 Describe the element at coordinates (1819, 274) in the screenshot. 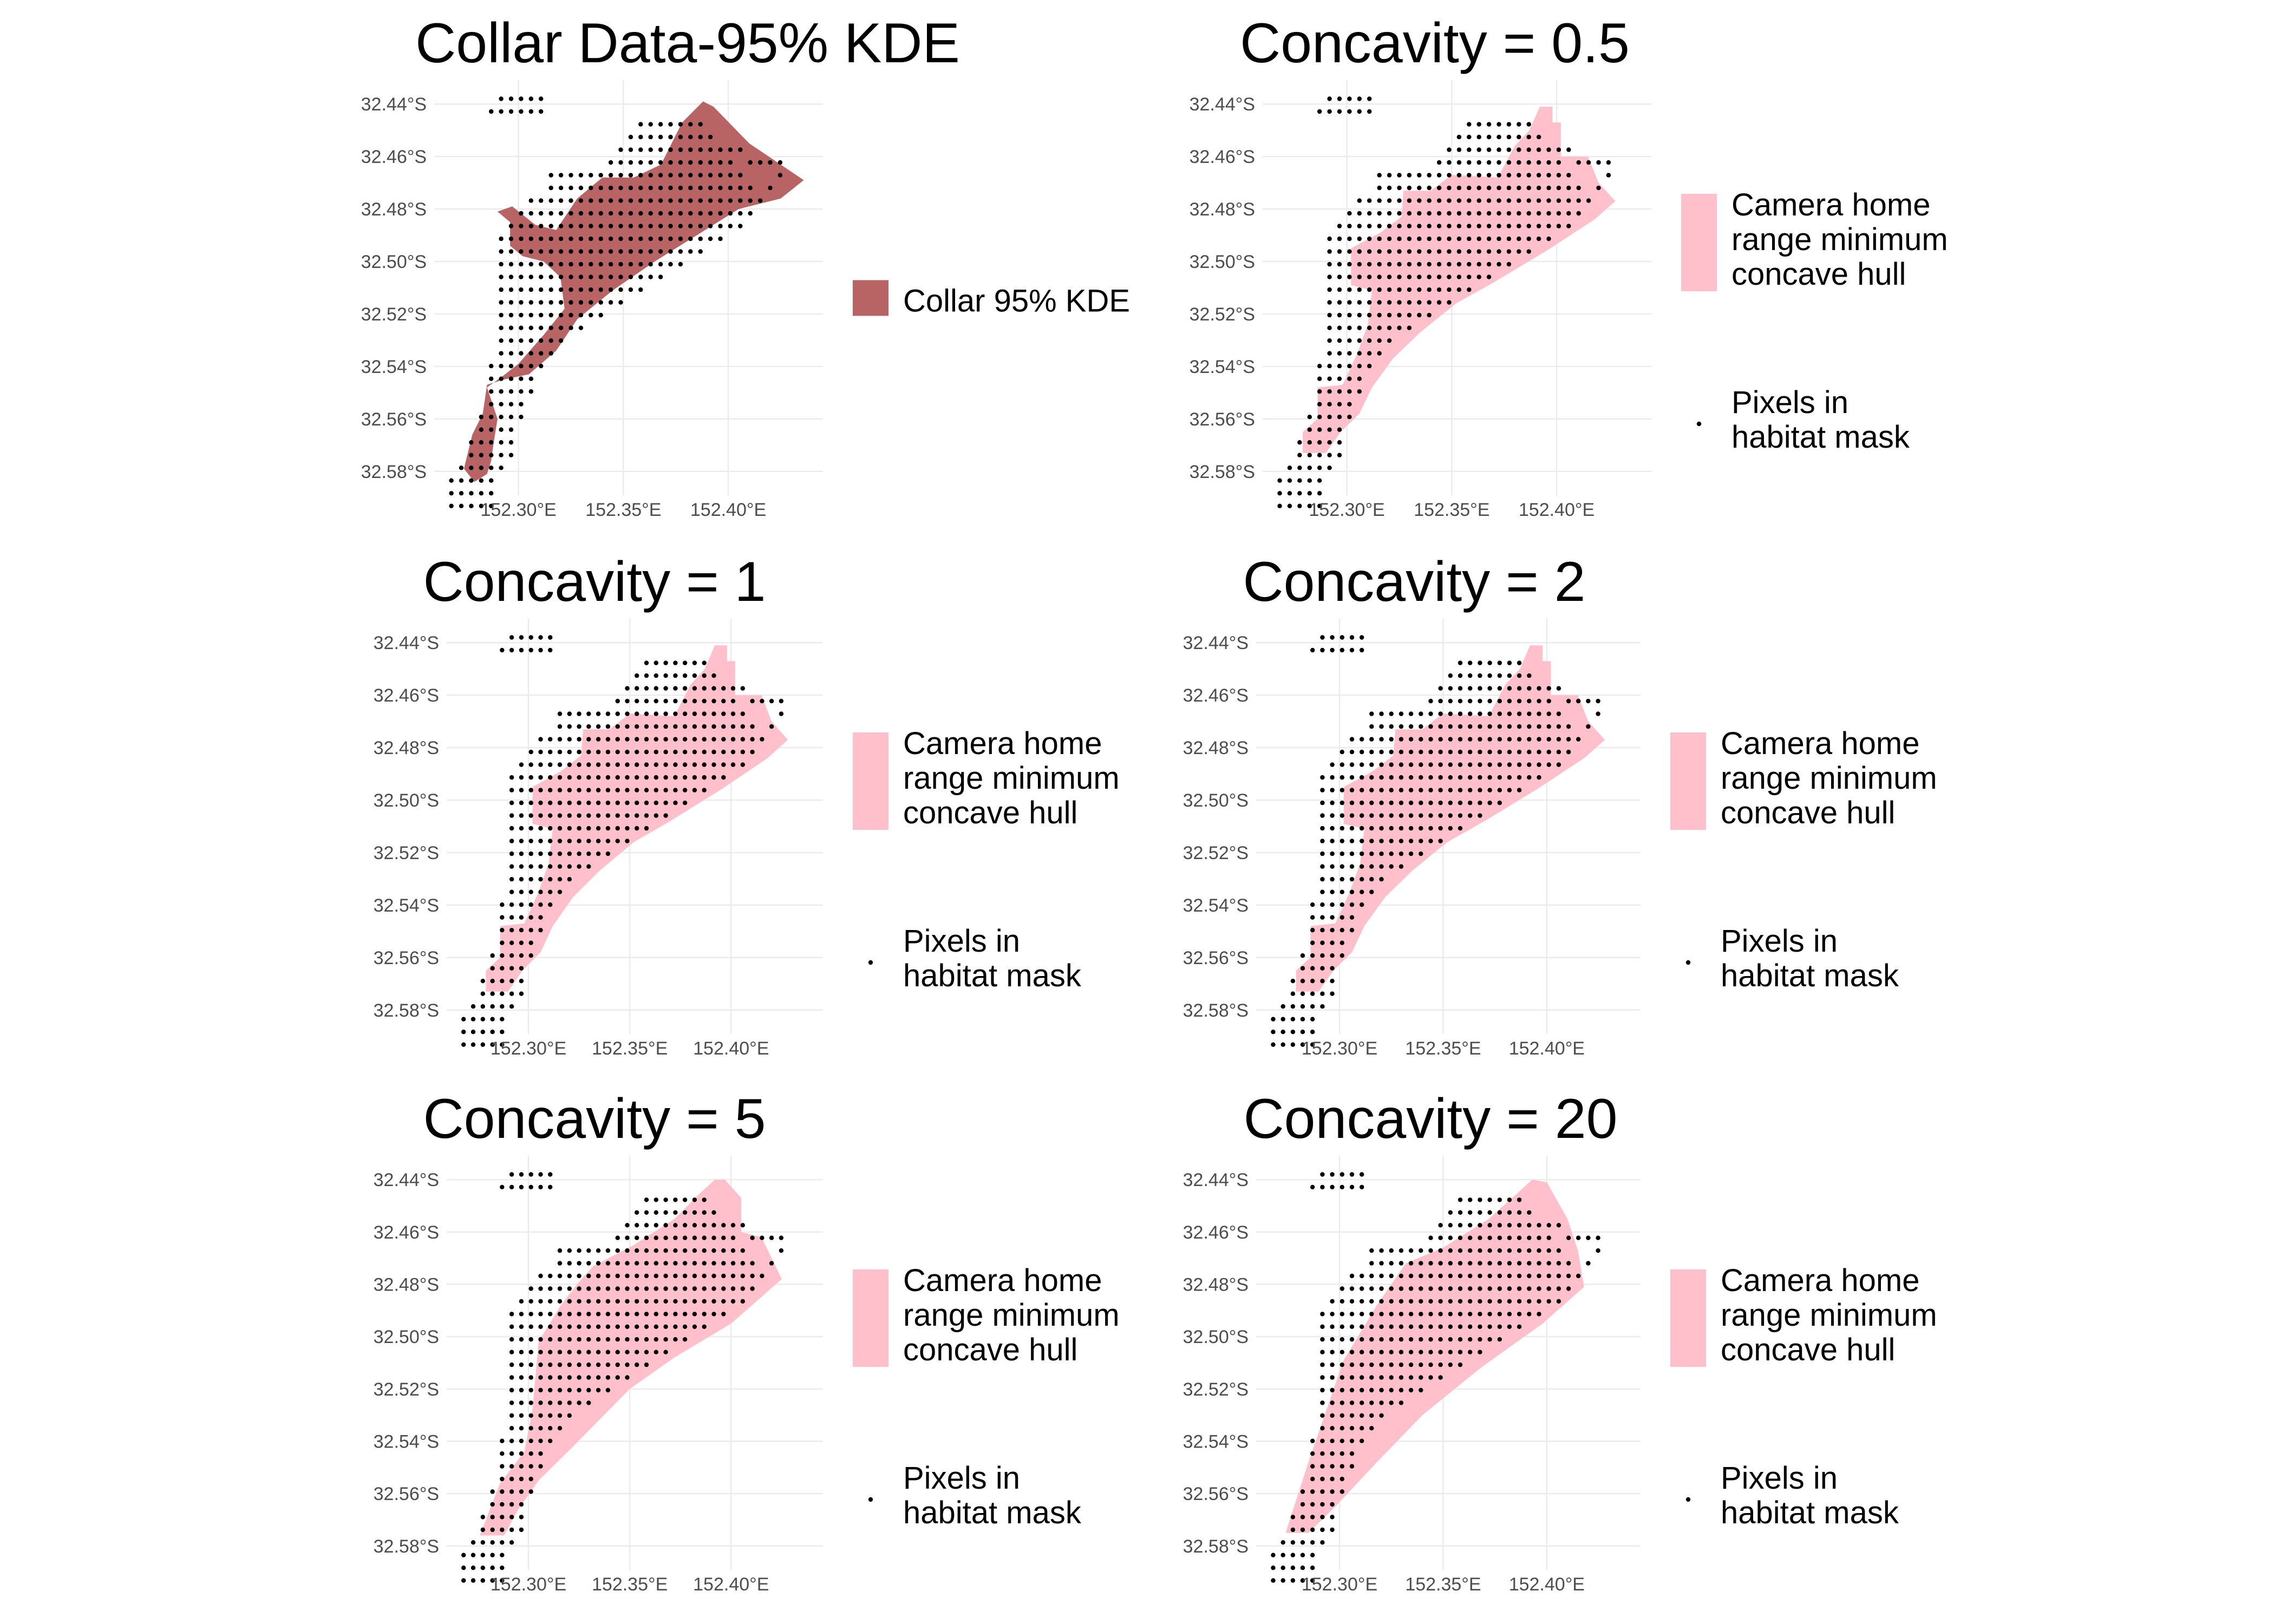

I see `legend-line: concave hull` at that location.